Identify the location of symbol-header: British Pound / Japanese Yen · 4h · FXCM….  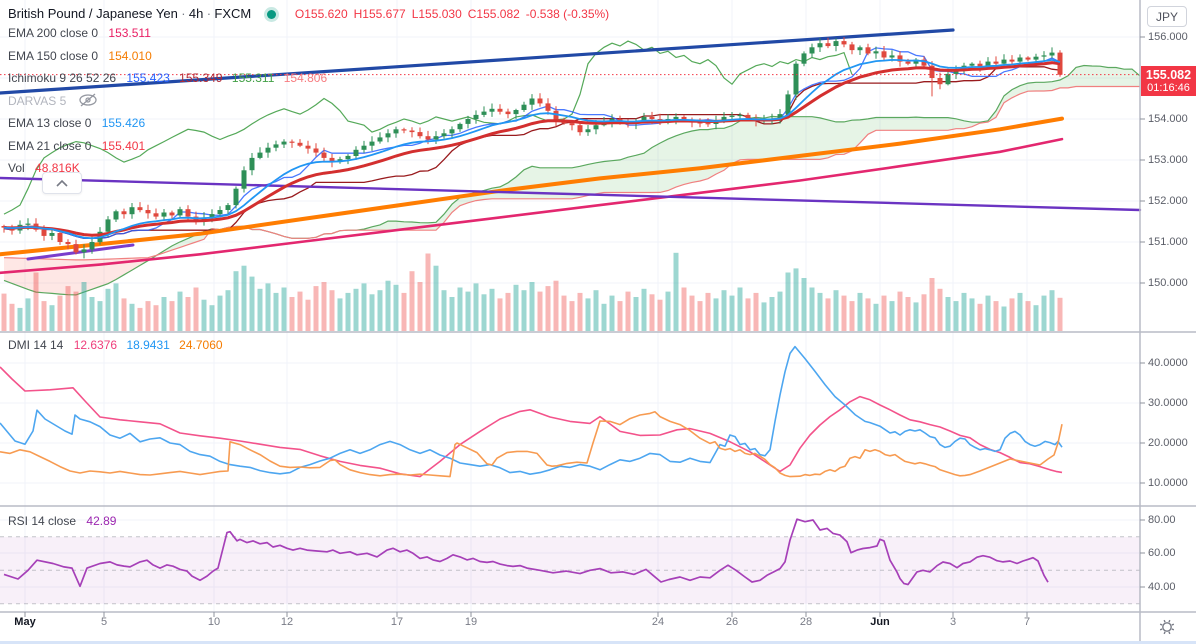
(311, 13).